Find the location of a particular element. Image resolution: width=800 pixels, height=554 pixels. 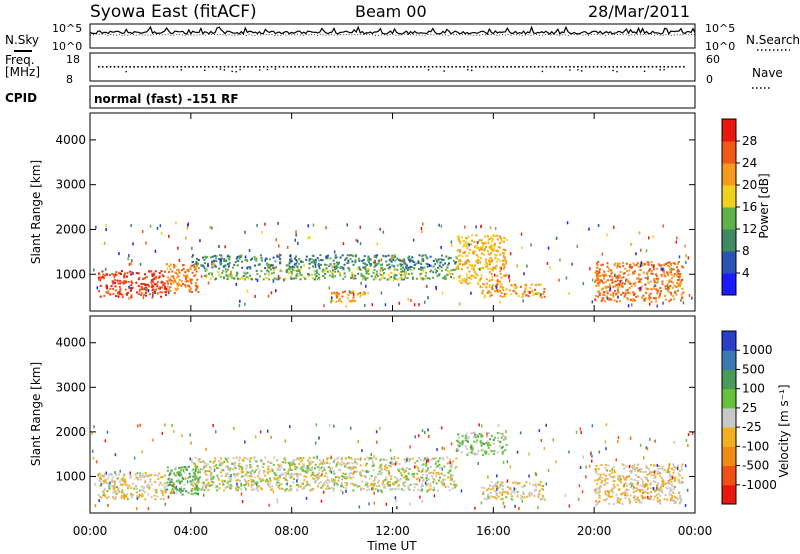

cpid-panel: normal (fast) -151 RF is located at coordinates (392, 97).